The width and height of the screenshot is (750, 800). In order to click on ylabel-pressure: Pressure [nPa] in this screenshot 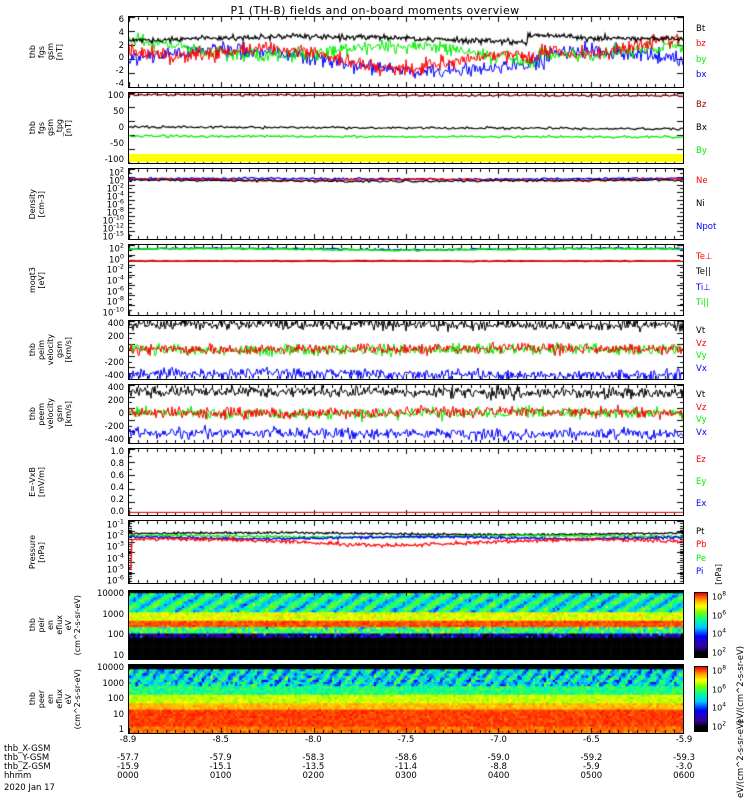, I will do `click(37, 552)`.